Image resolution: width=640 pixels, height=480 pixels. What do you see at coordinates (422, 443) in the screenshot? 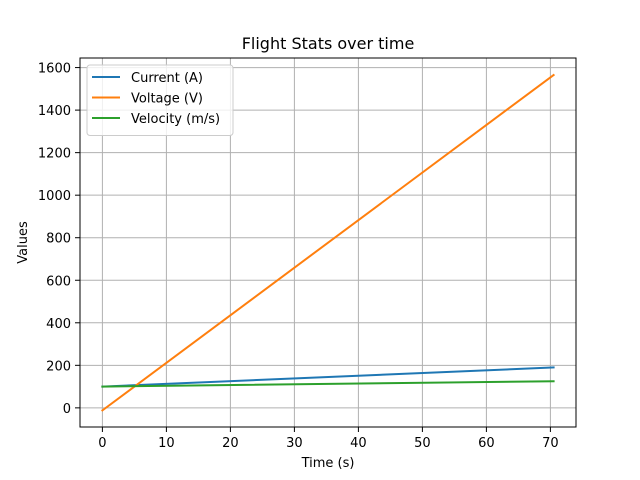
I see `x-tick-label: 50` at bounding box center [422, 443].